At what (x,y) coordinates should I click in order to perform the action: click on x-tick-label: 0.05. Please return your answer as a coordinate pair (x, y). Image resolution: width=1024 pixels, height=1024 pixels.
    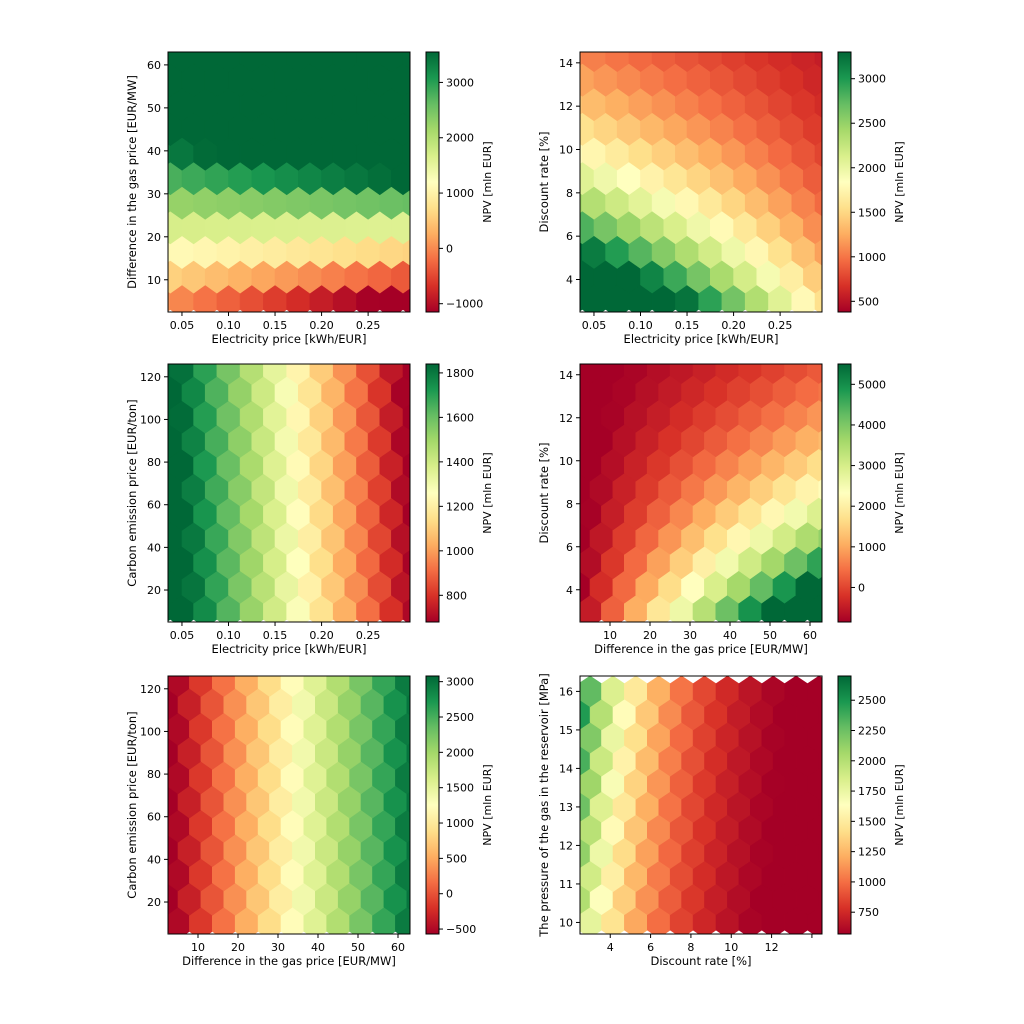
    Looking at the image, I should click on (594, 325).